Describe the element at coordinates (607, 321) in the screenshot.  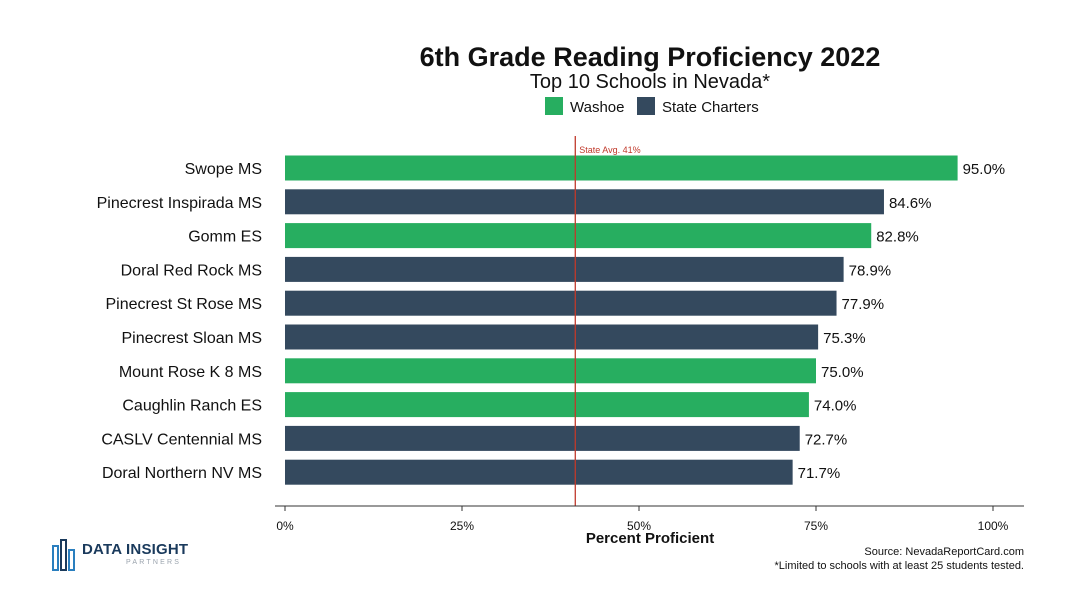
I see `reference-line-group: State Avg. 41%` at that location.